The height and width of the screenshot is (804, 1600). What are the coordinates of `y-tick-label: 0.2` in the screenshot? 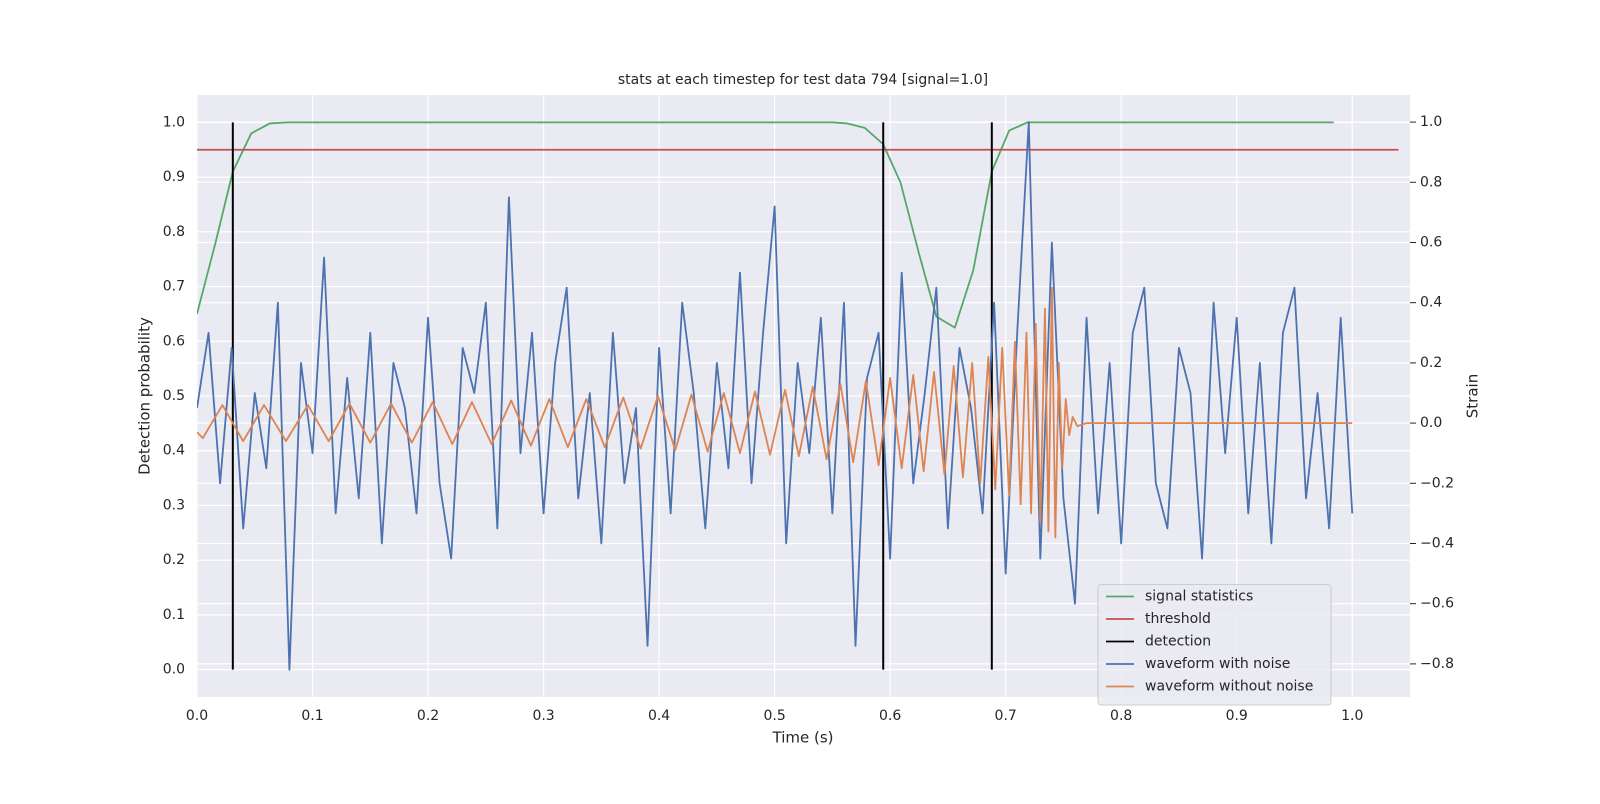 It's located at (174, 560).